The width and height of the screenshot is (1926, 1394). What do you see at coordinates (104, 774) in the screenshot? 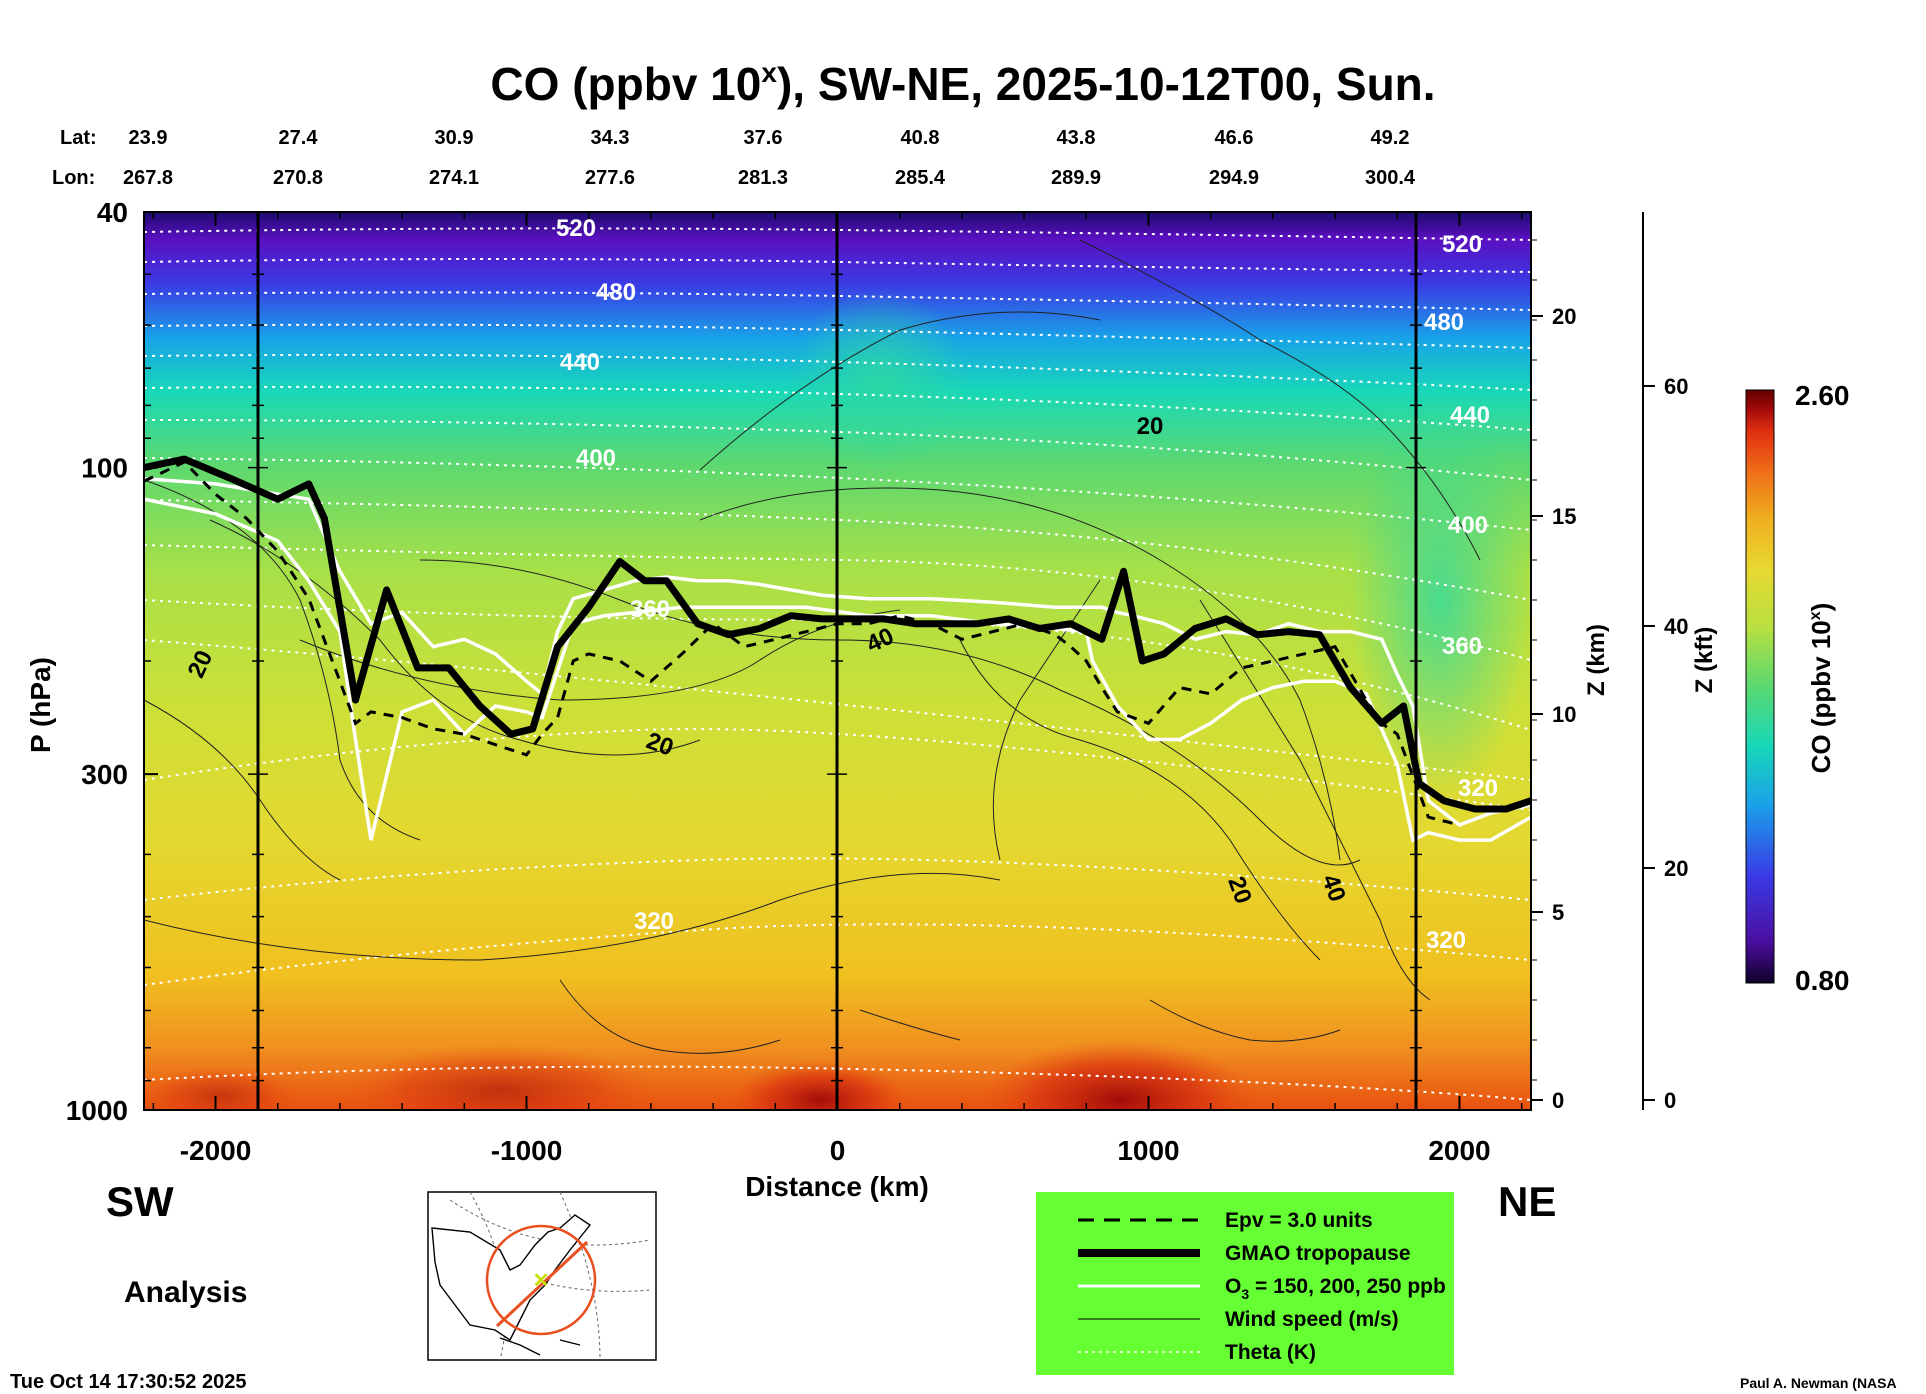
I see `y-tick-label: 300` at bounding box center [104, 774].